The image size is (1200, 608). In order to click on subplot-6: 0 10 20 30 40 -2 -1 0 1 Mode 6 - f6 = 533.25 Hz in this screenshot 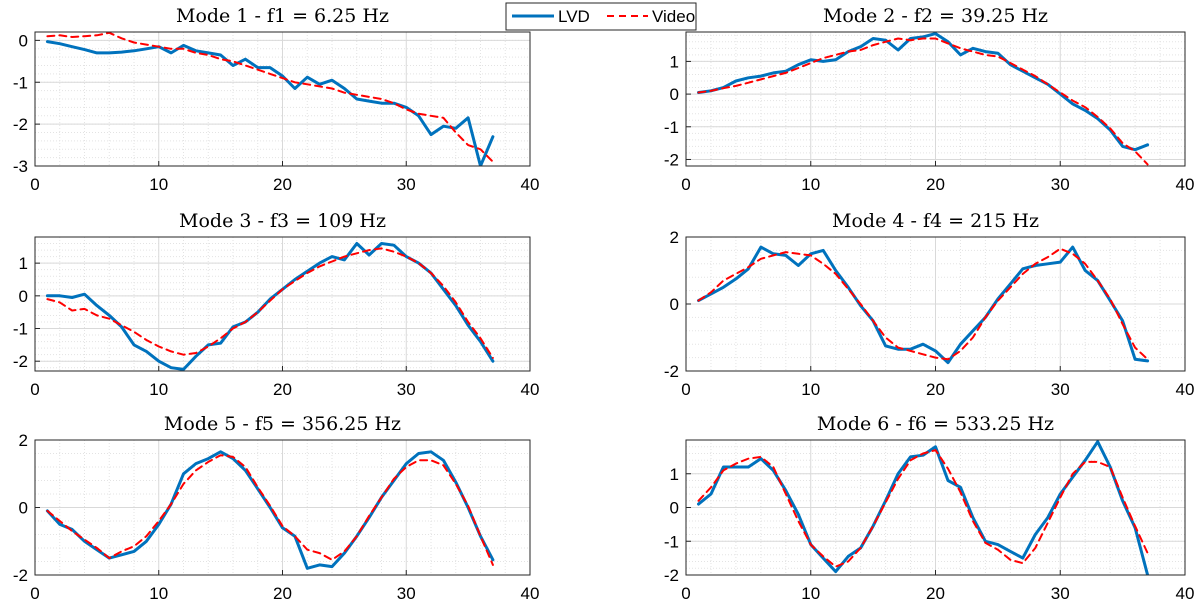, I will do `click(929, 508)`.